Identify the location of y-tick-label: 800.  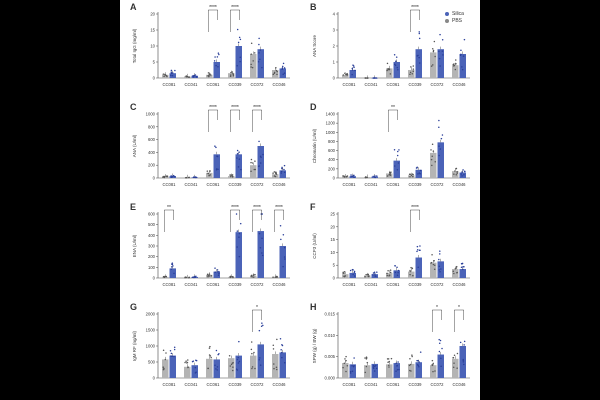
(332, 141).